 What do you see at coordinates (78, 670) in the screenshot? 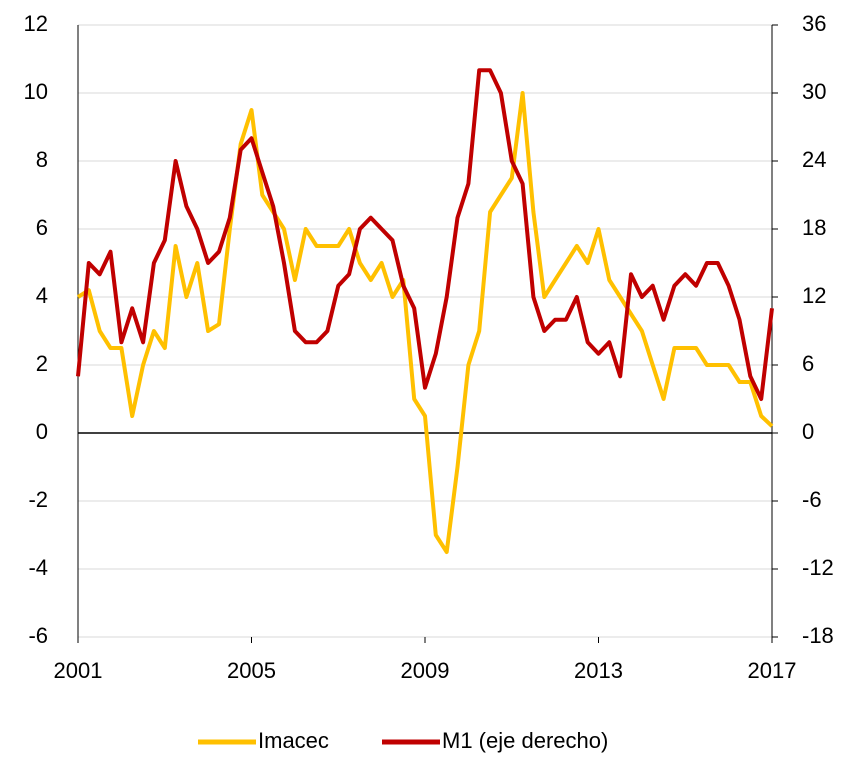
I see `x-tick-label: 2001` at bounding box center [78, 670].